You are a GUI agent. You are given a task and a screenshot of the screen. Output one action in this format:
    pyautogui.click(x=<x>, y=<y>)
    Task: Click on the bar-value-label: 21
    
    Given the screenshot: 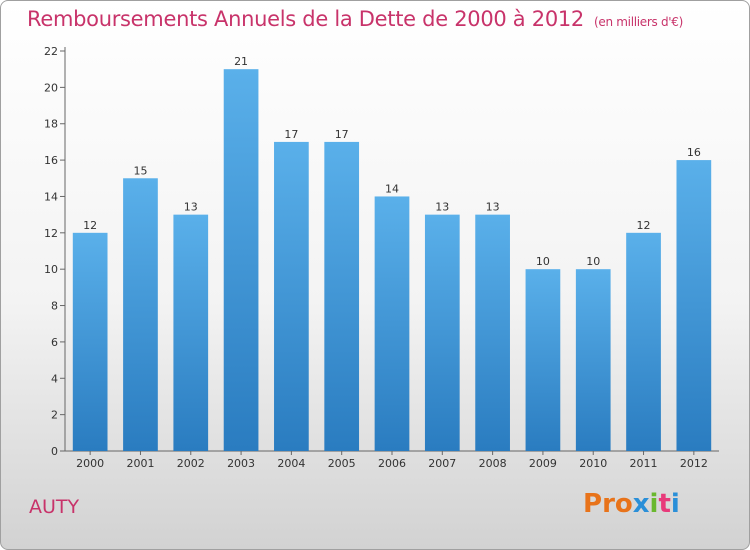 What is the action you would take?
    pyautogui.click(x=241, y=61)
    